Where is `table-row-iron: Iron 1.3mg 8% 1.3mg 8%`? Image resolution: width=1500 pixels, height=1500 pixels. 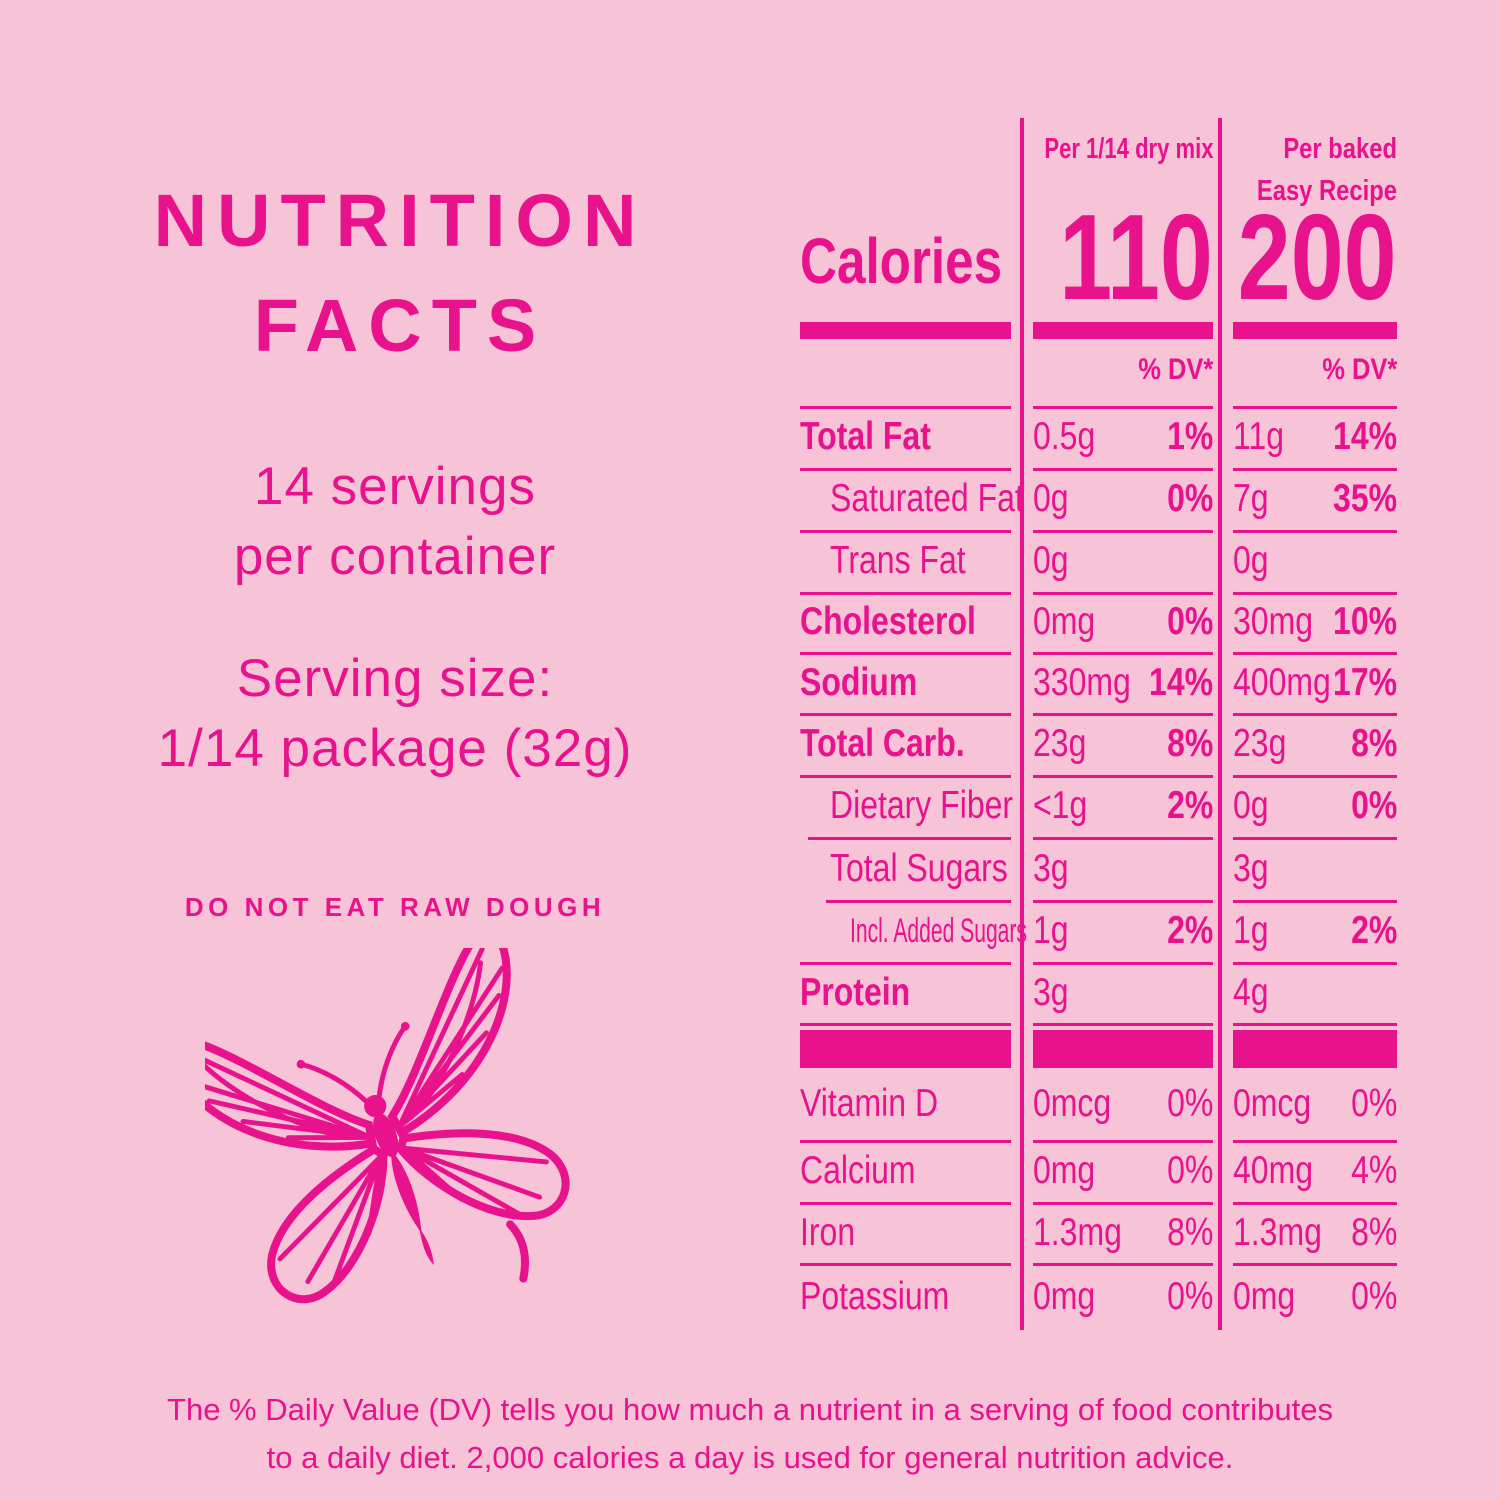
table-row-iron: Iron 1.3mg 8% 1.3mg 8% is located at coordinates (1098, 1232).